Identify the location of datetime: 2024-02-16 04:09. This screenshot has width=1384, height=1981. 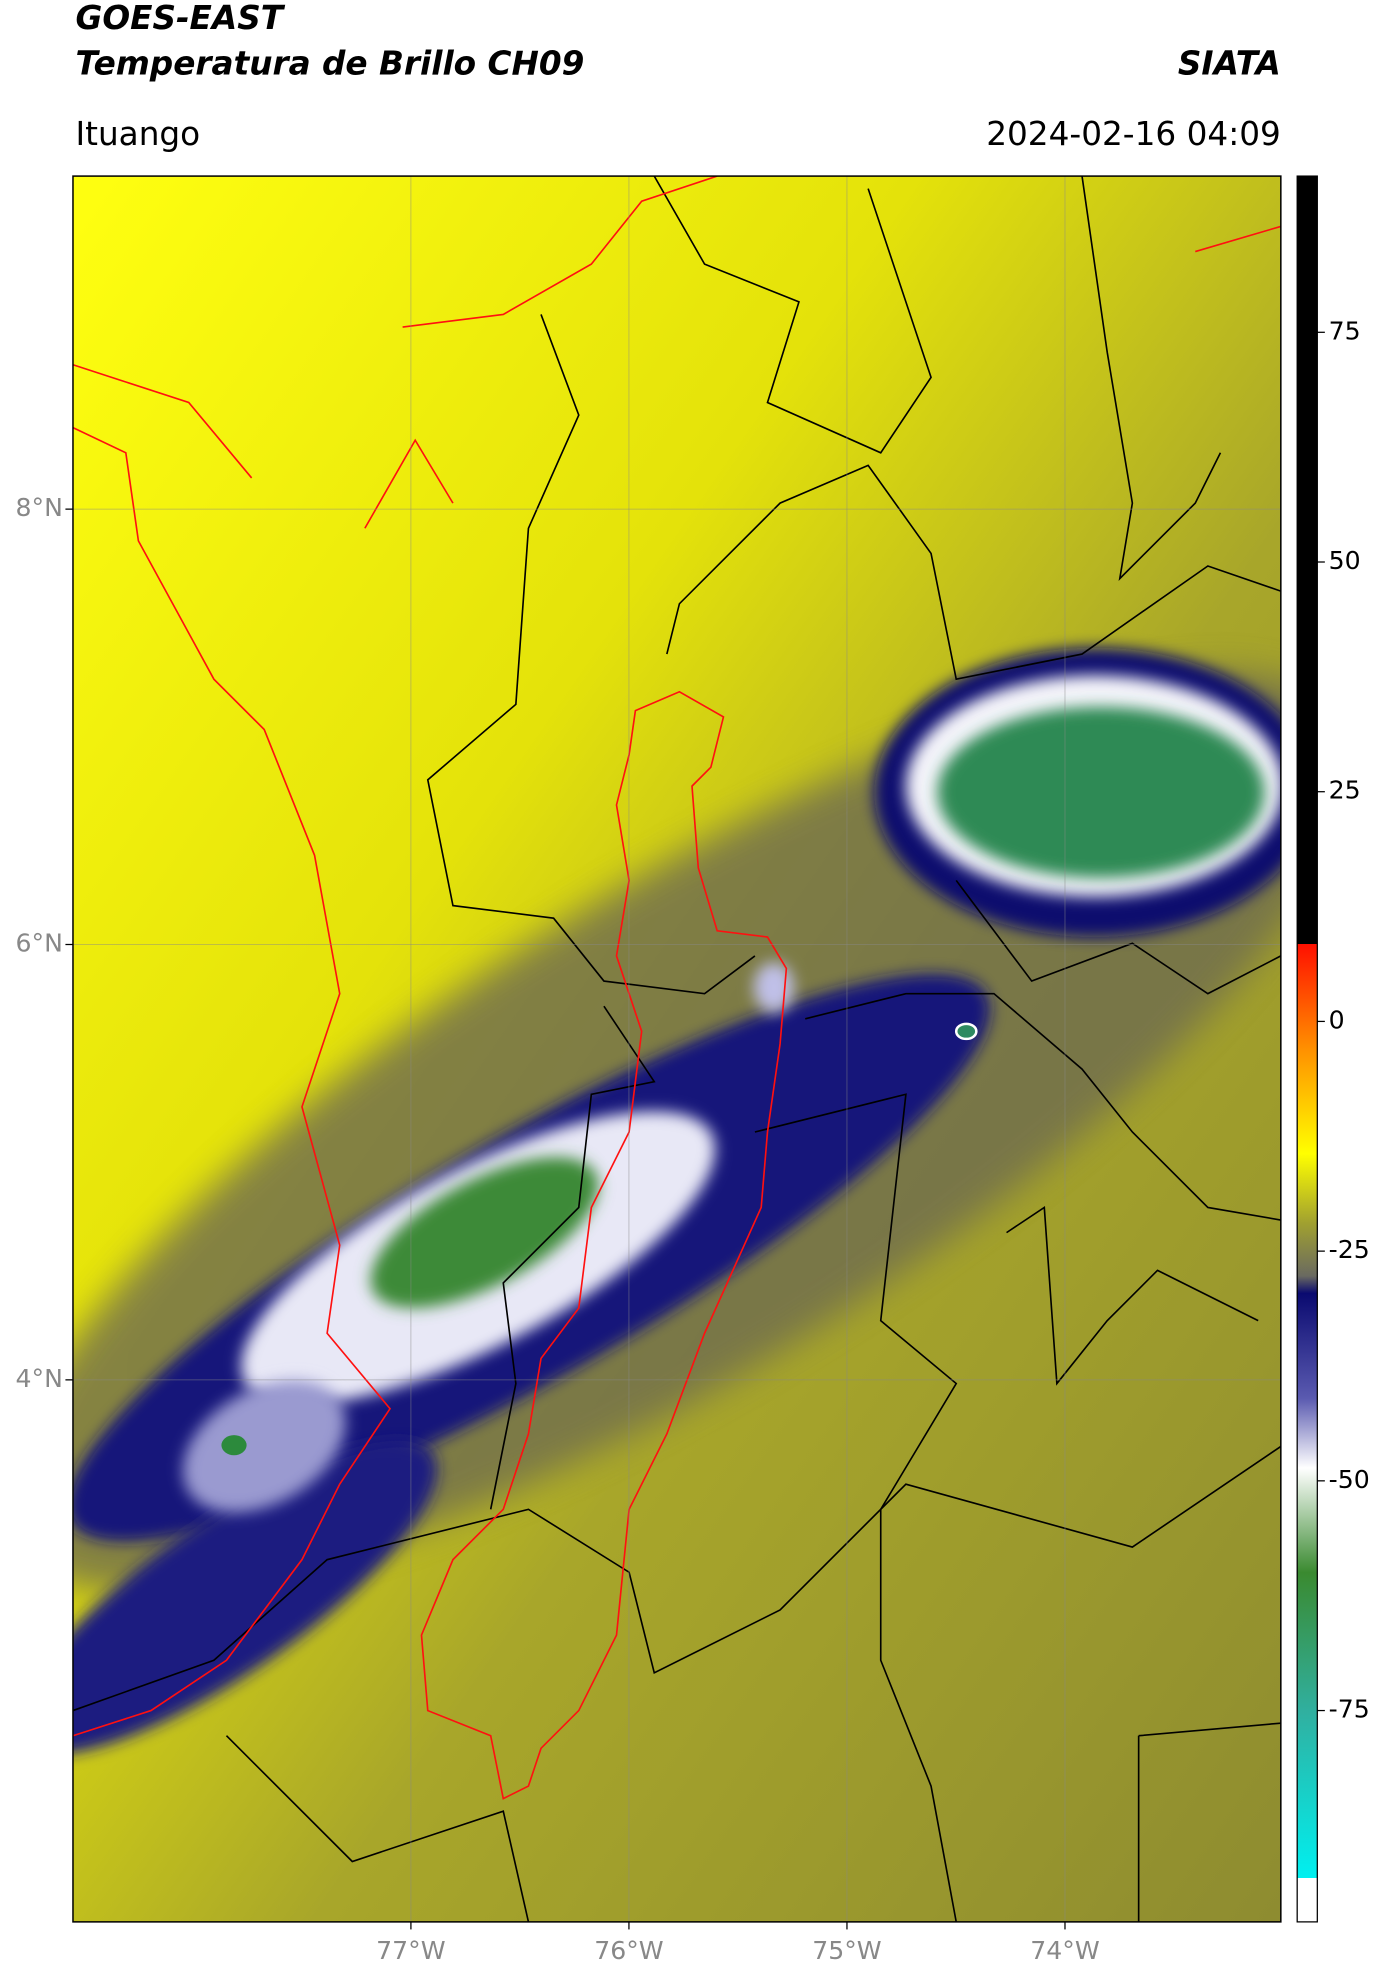
(1133, 134).